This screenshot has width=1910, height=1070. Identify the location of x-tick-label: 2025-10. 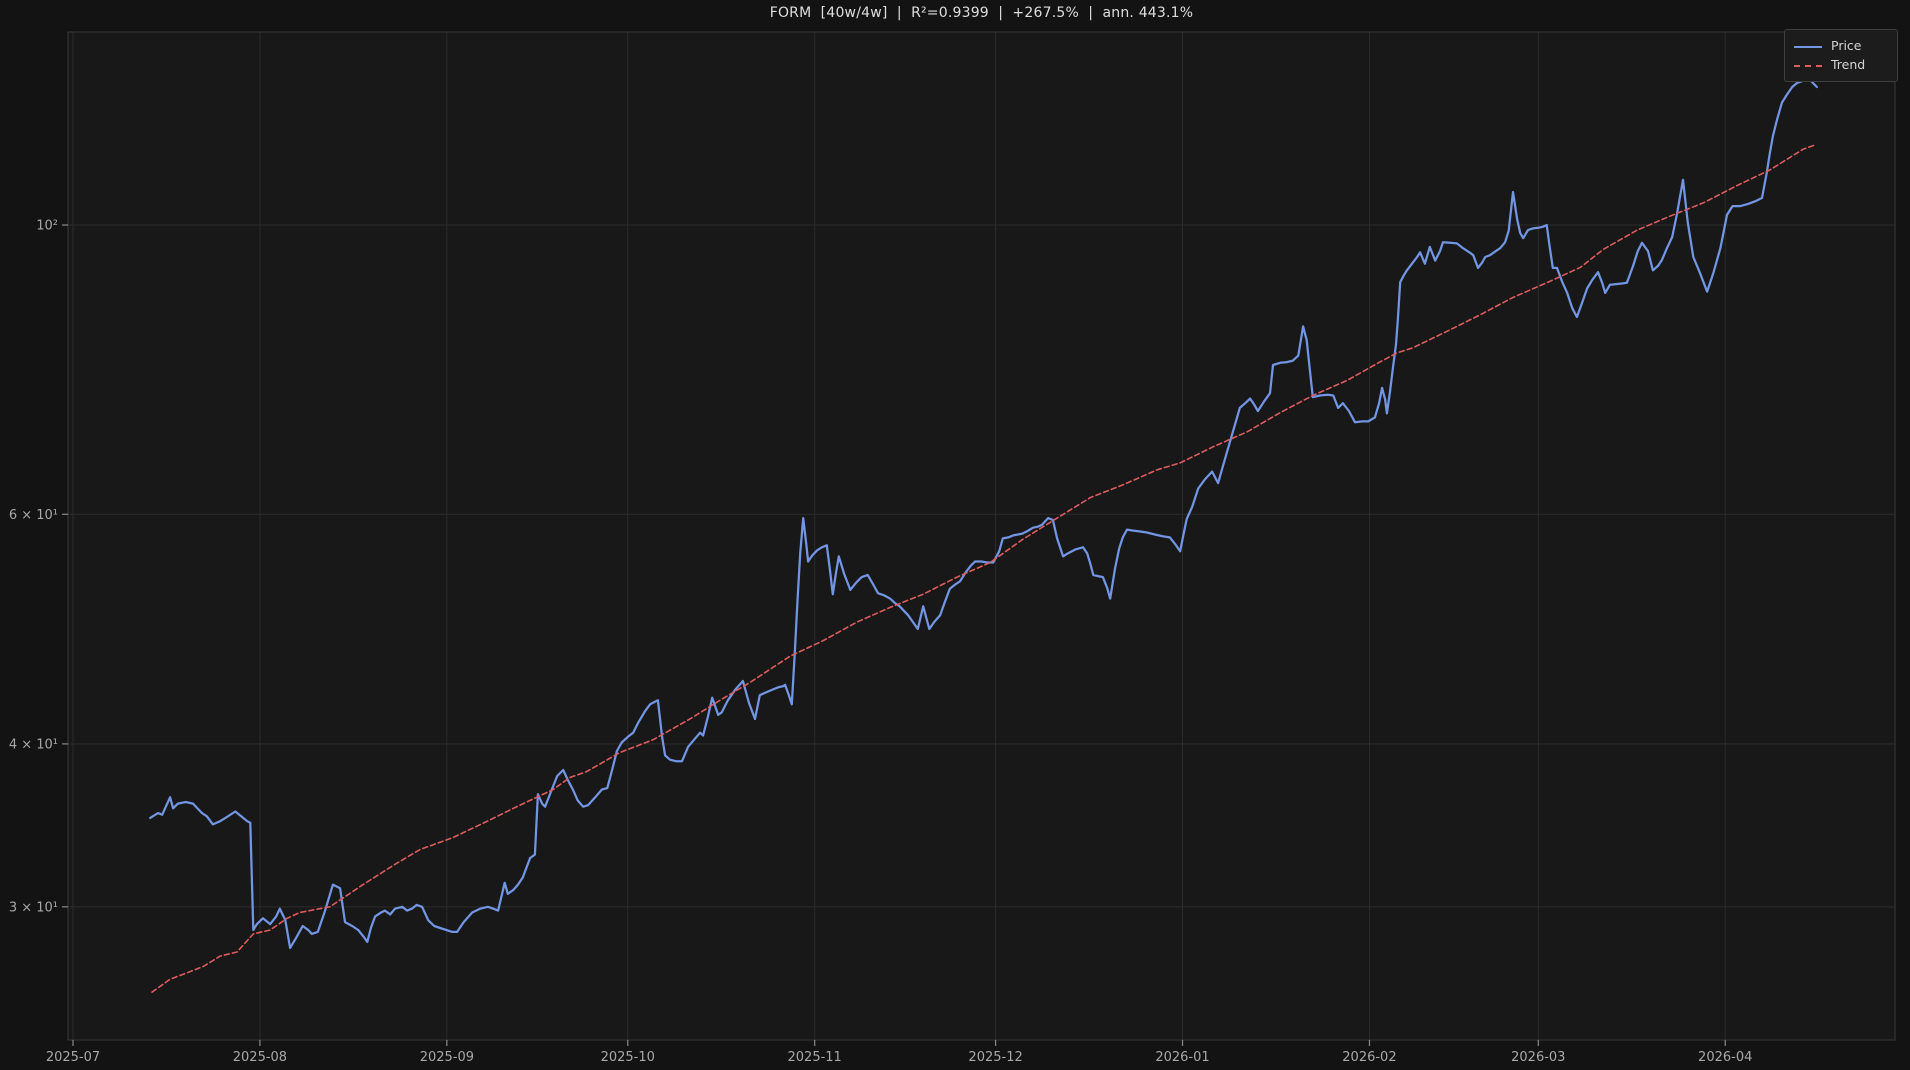
(628, 1057).